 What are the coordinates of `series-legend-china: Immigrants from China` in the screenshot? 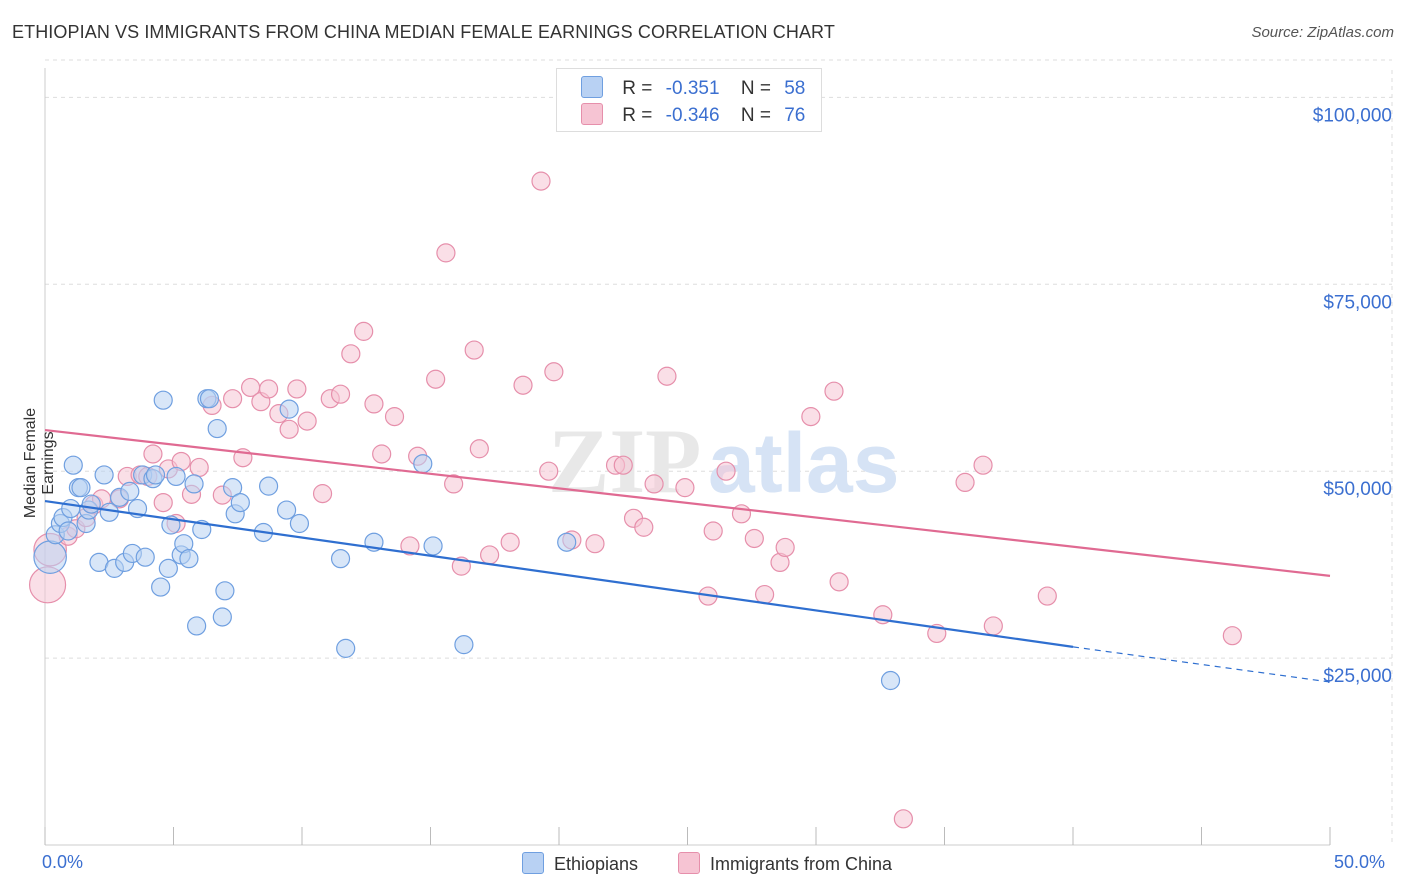 It's located at (785, 863).